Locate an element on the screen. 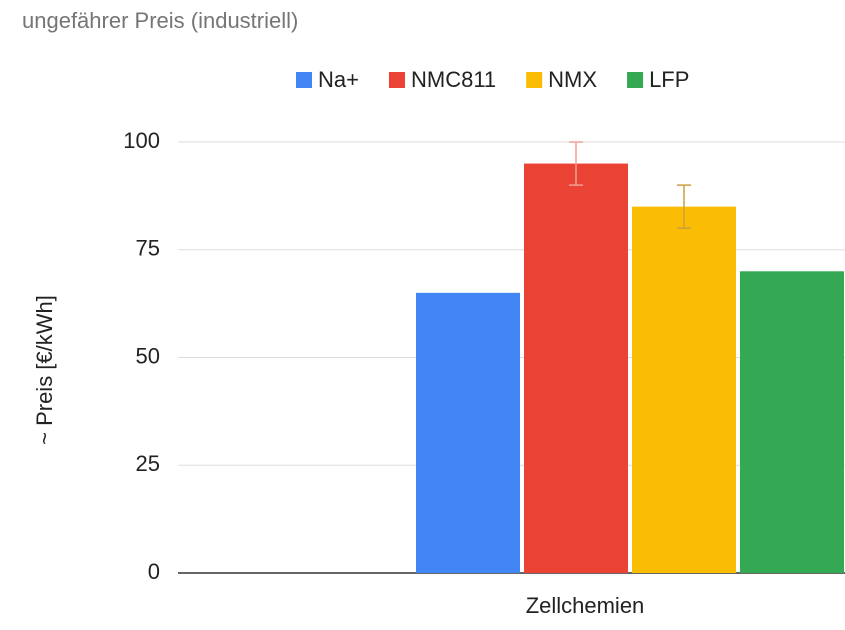  legend-label: Na+ is located at coordinates (338, 79).